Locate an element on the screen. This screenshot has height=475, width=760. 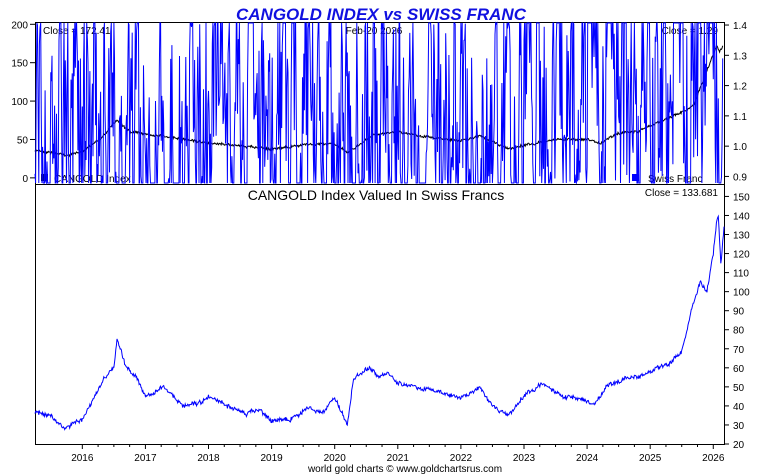
top-left-axis: 0 50 100 150 200 is located at coordinates (23, 102).